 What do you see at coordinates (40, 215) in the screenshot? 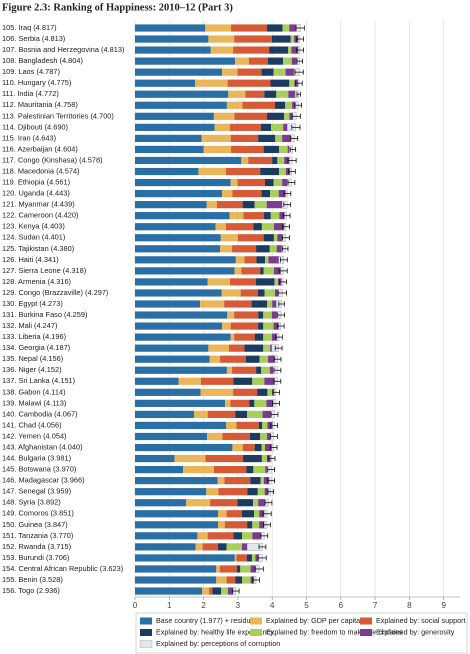
I see `row-label: 122. Cameroon (4.420)` at bounding box center [40, 215].